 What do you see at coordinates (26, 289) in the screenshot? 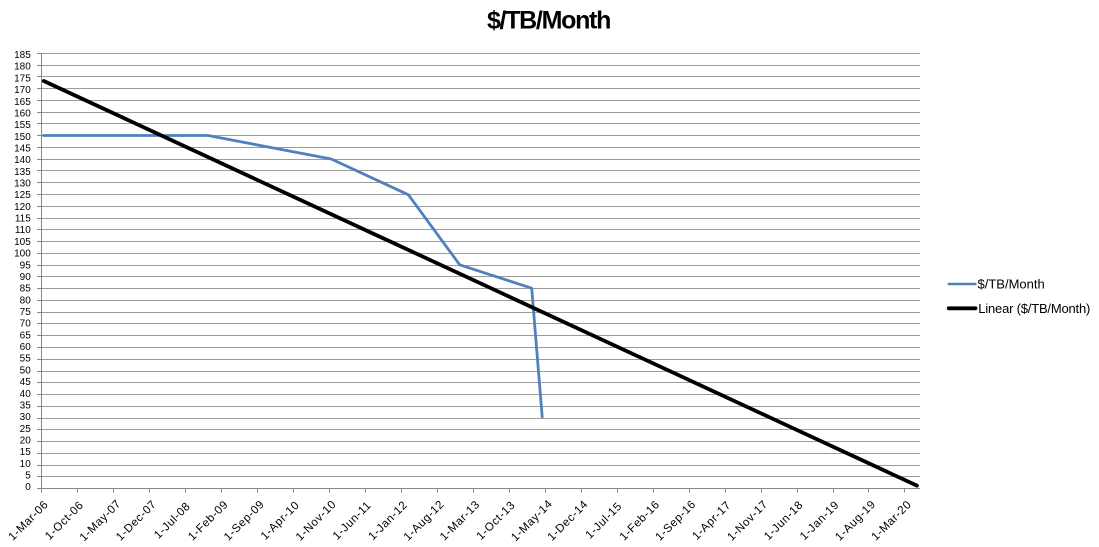
I see `svg-text: 85` at bounding box center [26, 289].